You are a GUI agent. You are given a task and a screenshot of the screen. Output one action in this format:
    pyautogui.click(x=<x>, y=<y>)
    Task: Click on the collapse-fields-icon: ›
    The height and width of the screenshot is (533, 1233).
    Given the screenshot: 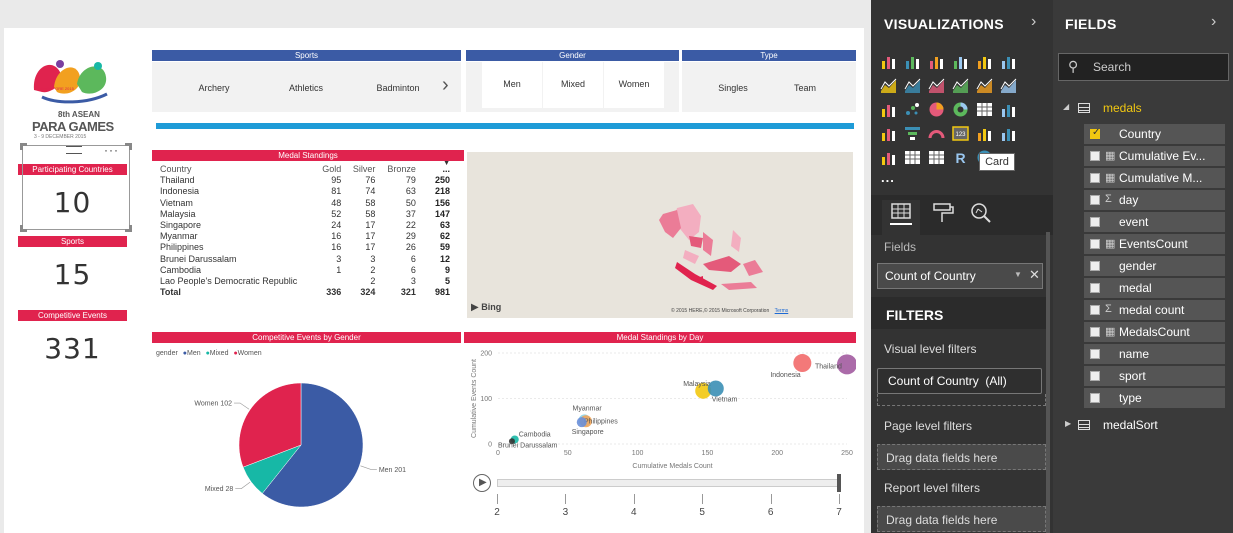 What is the action you would take?
    pyautogui.click(x=1214, y=21)
    